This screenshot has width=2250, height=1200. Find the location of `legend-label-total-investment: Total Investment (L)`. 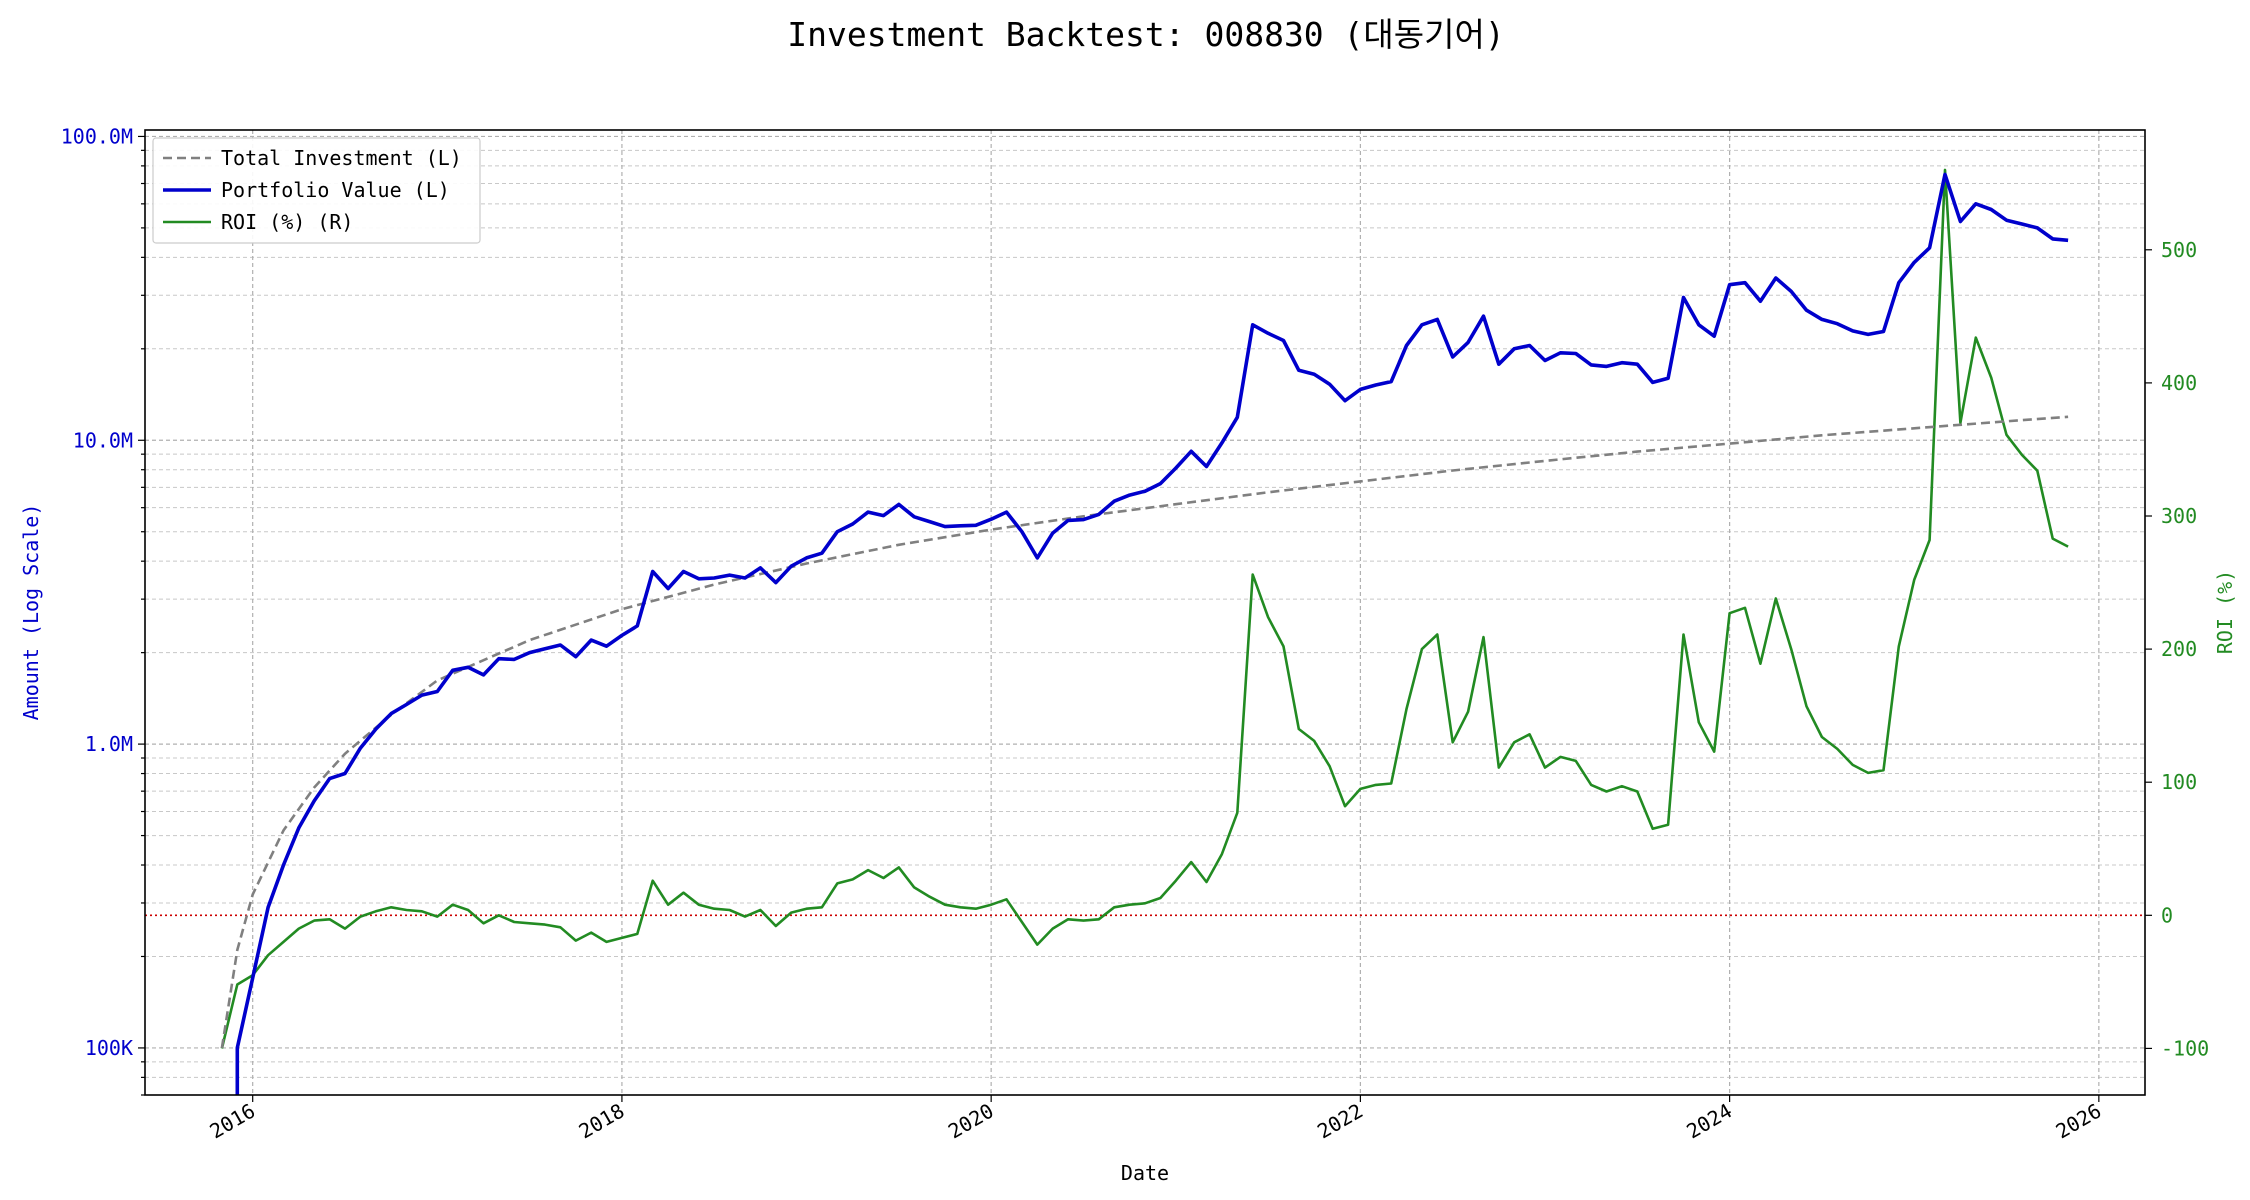

legend-label-total-investment: Total Investment (L) is located at coordinates (341, 158).